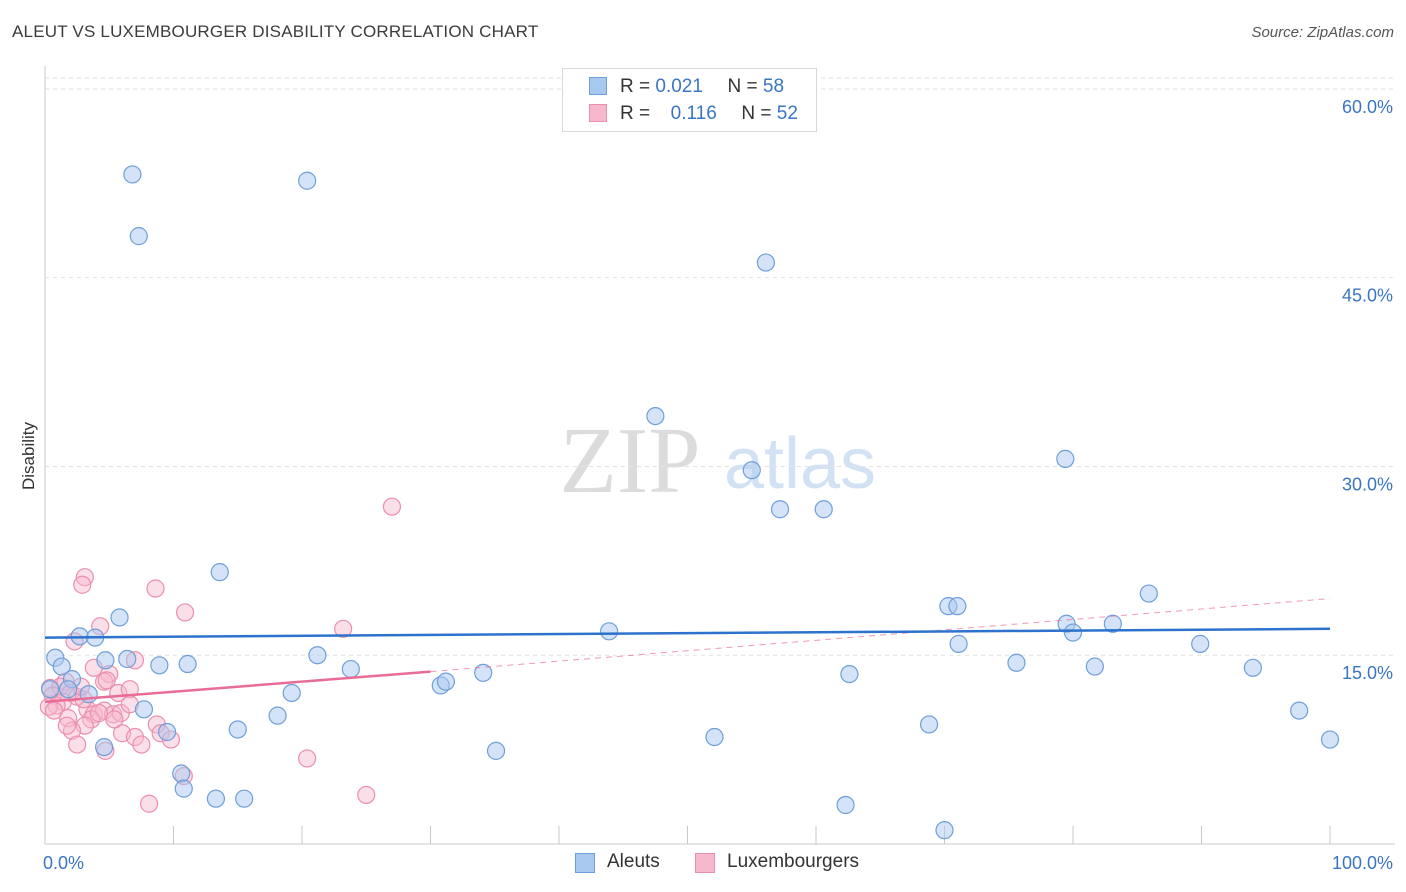 The width and height of the screenshot is (1406, 892). Describe the element at coordinates (756, 113) in the screenshot. I see `lux-n-label: N =` at that location.